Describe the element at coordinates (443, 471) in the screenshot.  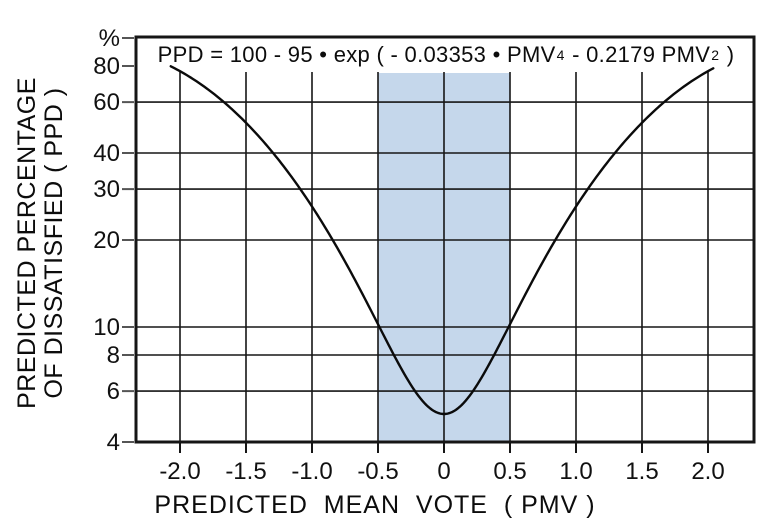
I see `x-tick-label: 0` at that location.